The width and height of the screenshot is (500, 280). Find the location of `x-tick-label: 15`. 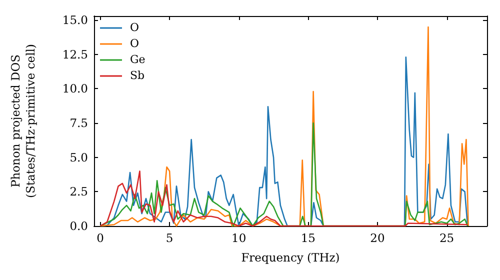

x-tick-label: 15 is located at coordinates (308, 238).